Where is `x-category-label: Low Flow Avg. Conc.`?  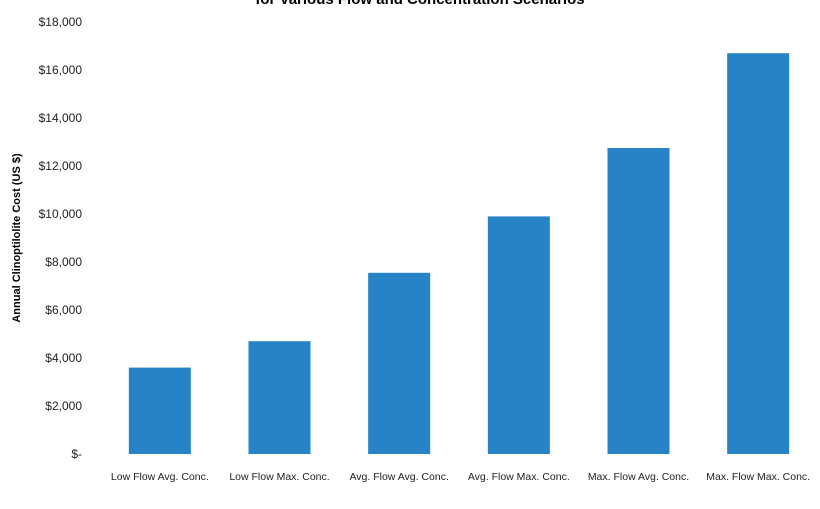
x-category-label: Low Flow Avg. Conc. is located at coordinates (160, 477).